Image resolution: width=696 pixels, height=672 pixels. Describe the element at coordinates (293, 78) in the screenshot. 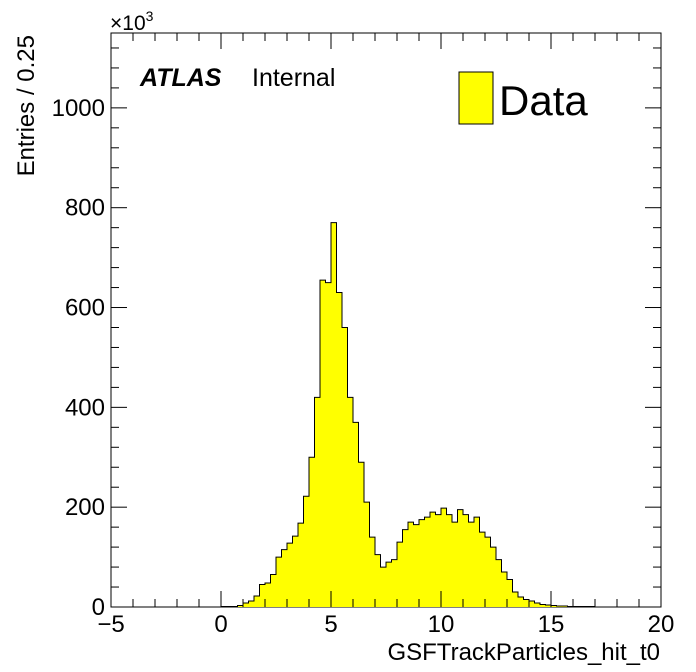

I see `atlas-sublabel: Internal` at that location.